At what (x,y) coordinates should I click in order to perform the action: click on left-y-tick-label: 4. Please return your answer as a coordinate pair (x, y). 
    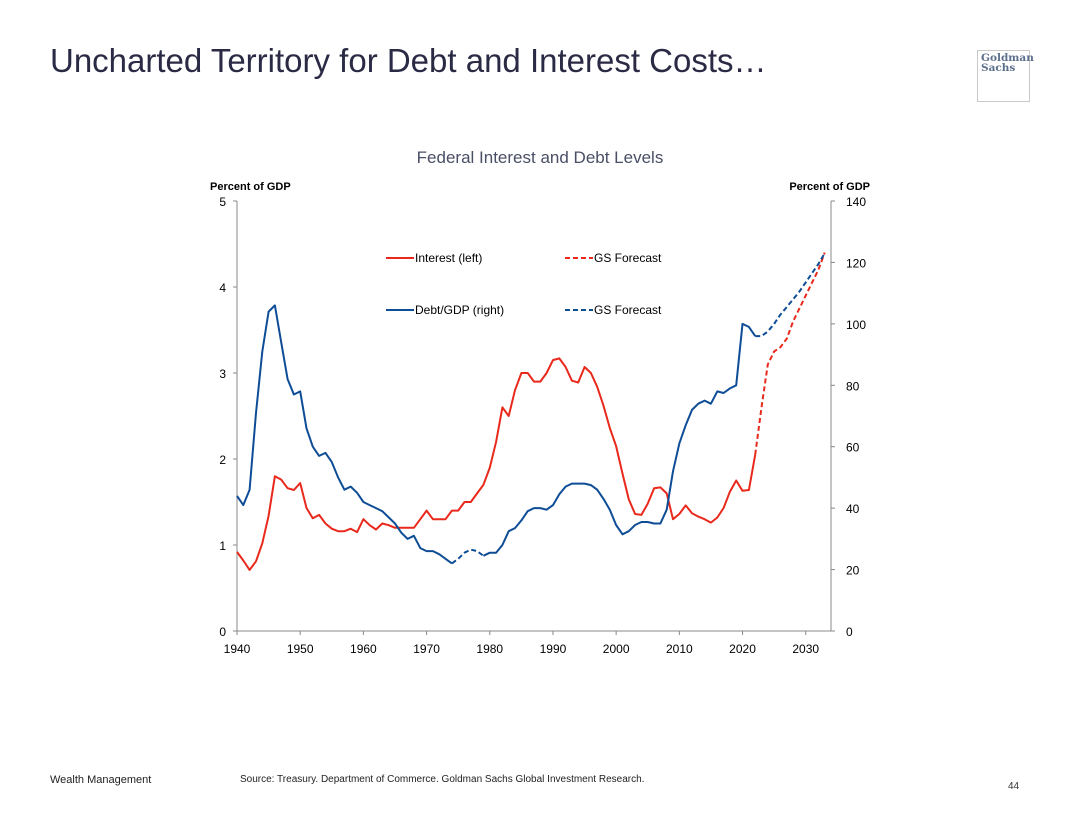
    Looking at the image, I should click on (222, 288).